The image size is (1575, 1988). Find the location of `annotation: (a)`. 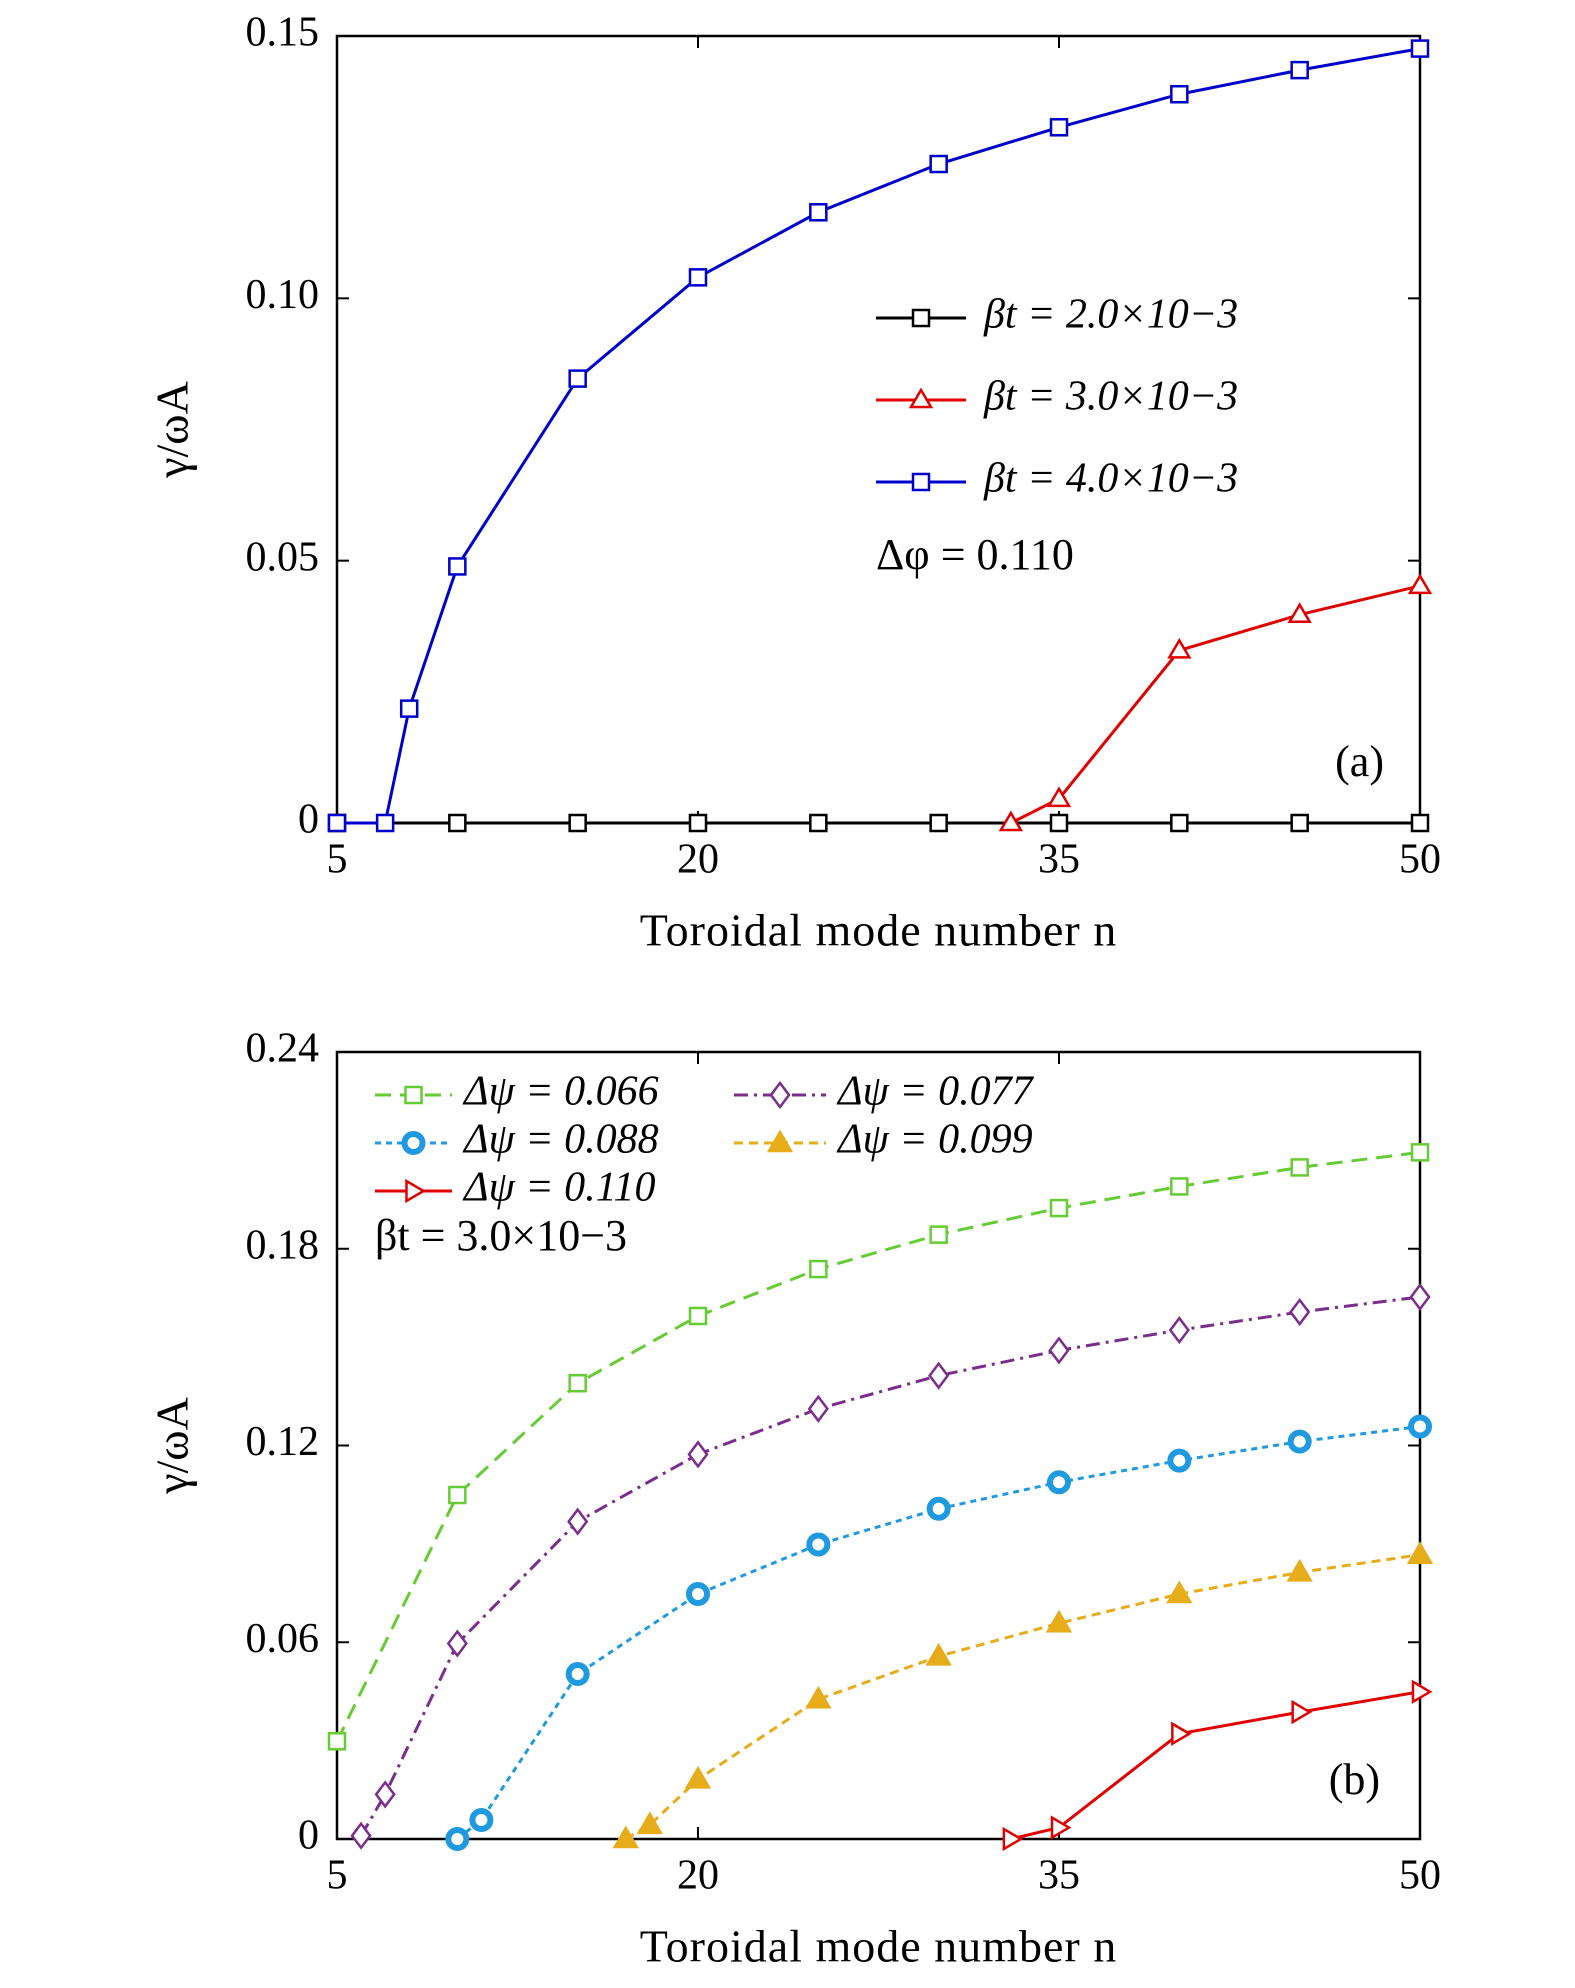

annotation: (a) is located at coordinates (1359, 761).